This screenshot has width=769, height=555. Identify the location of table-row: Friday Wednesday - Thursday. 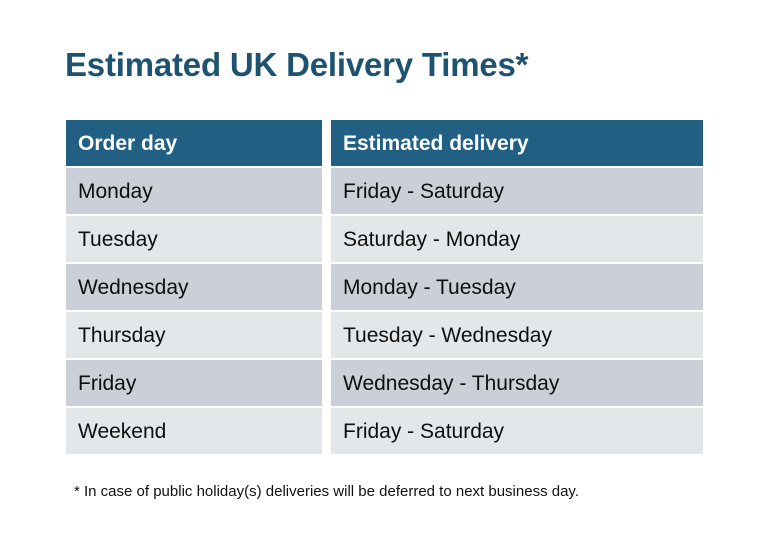
(384, 383).